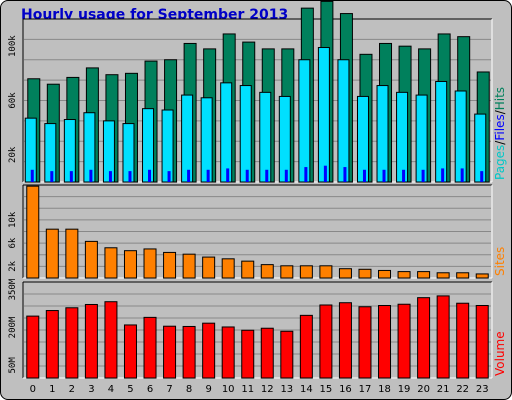 Image resolution: width=512 pixels, height=400 pixels. Describe the element at coordinates (500, 261) in the screenshot. I see `legend-sites: Sites` at that location.